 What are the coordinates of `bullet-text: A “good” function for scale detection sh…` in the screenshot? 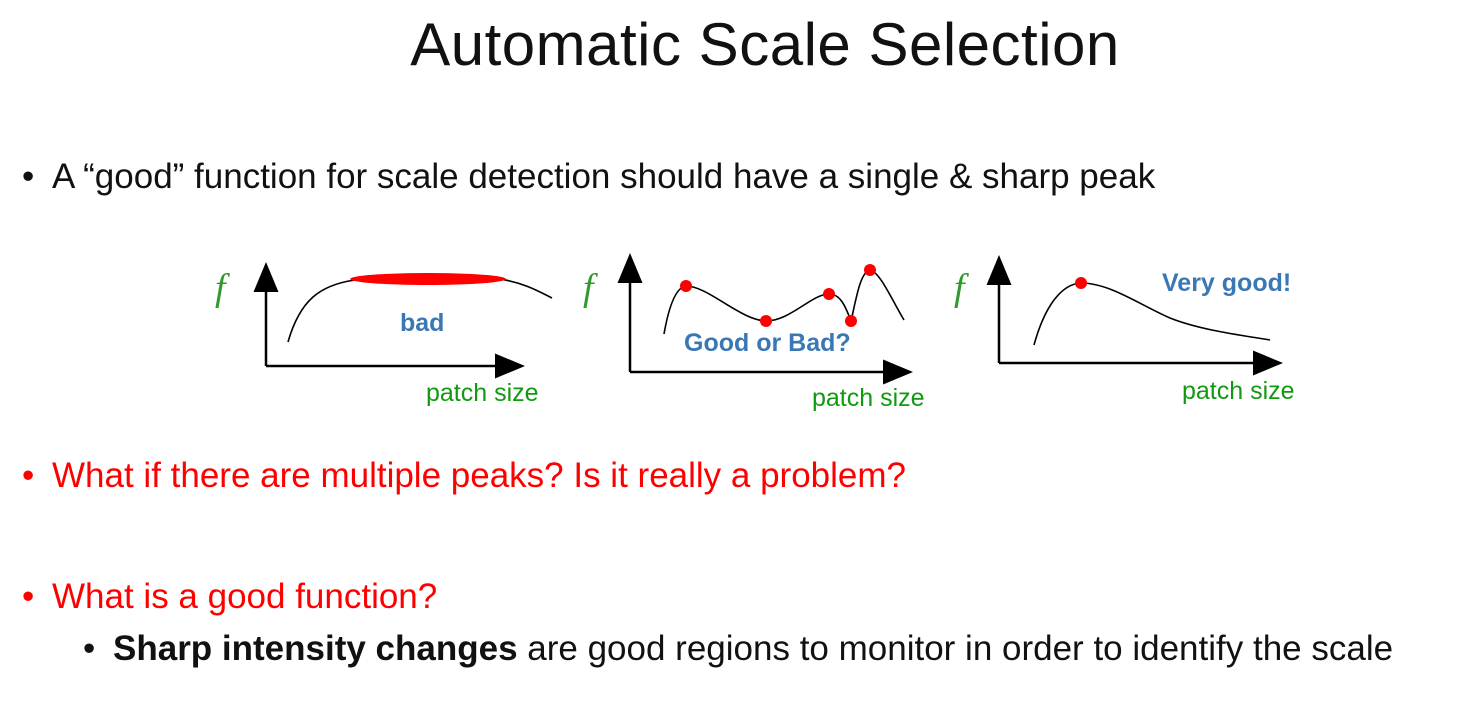 It's located at (604, 176).